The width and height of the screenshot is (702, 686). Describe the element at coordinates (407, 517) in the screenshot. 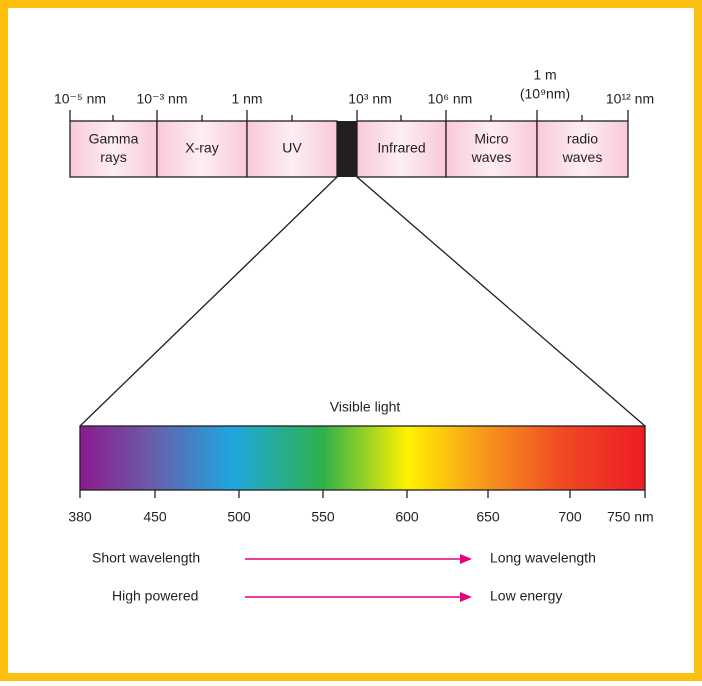

I see `scale-label: 600` at that location.